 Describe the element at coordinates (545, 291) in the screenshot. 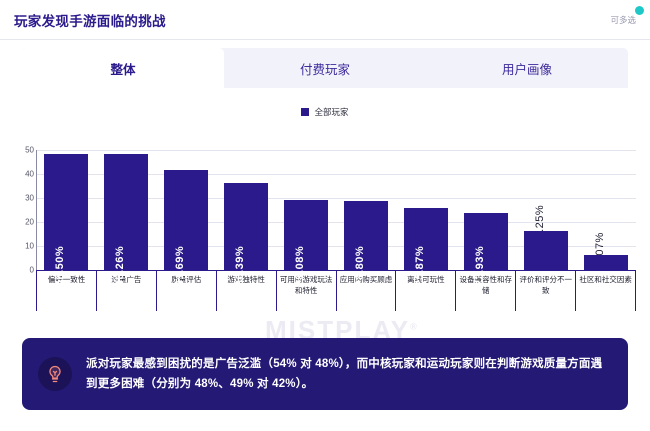

I see `x-axis-category-label: 评价和评分不一致` at that location.